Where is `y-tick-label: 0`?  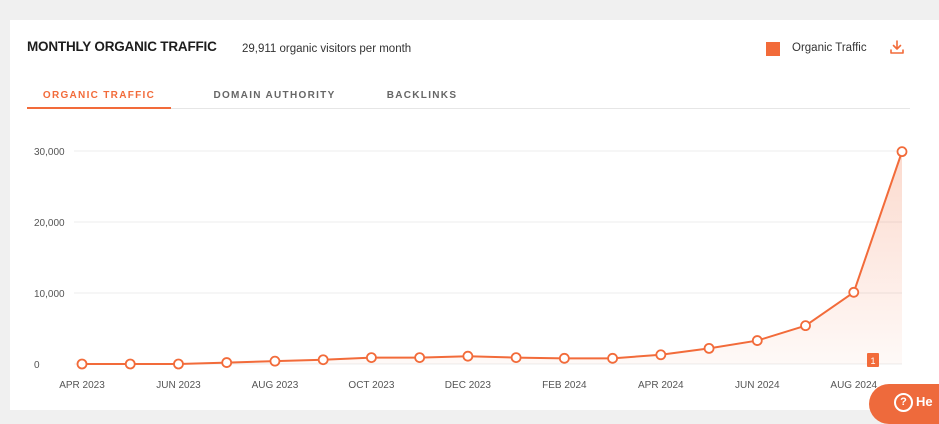
y-tick-label: 0 is located at coordinates (37, 365).